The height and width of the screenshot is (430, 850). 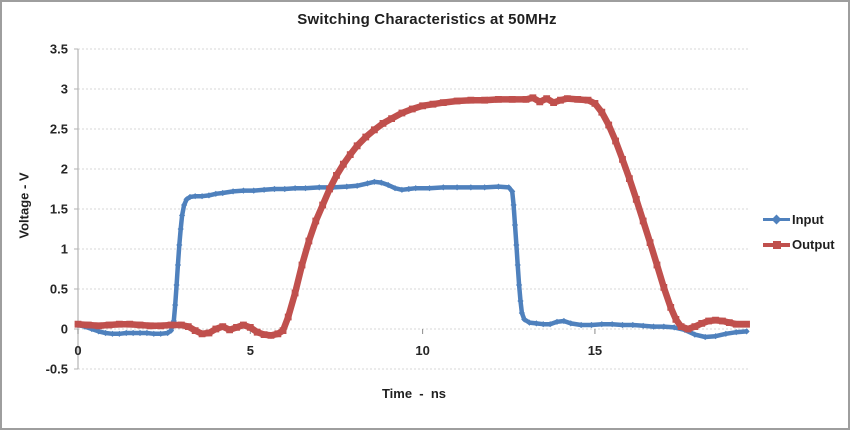 I want to click on y-tick-label: 3.5, so click(x=59, y=49).